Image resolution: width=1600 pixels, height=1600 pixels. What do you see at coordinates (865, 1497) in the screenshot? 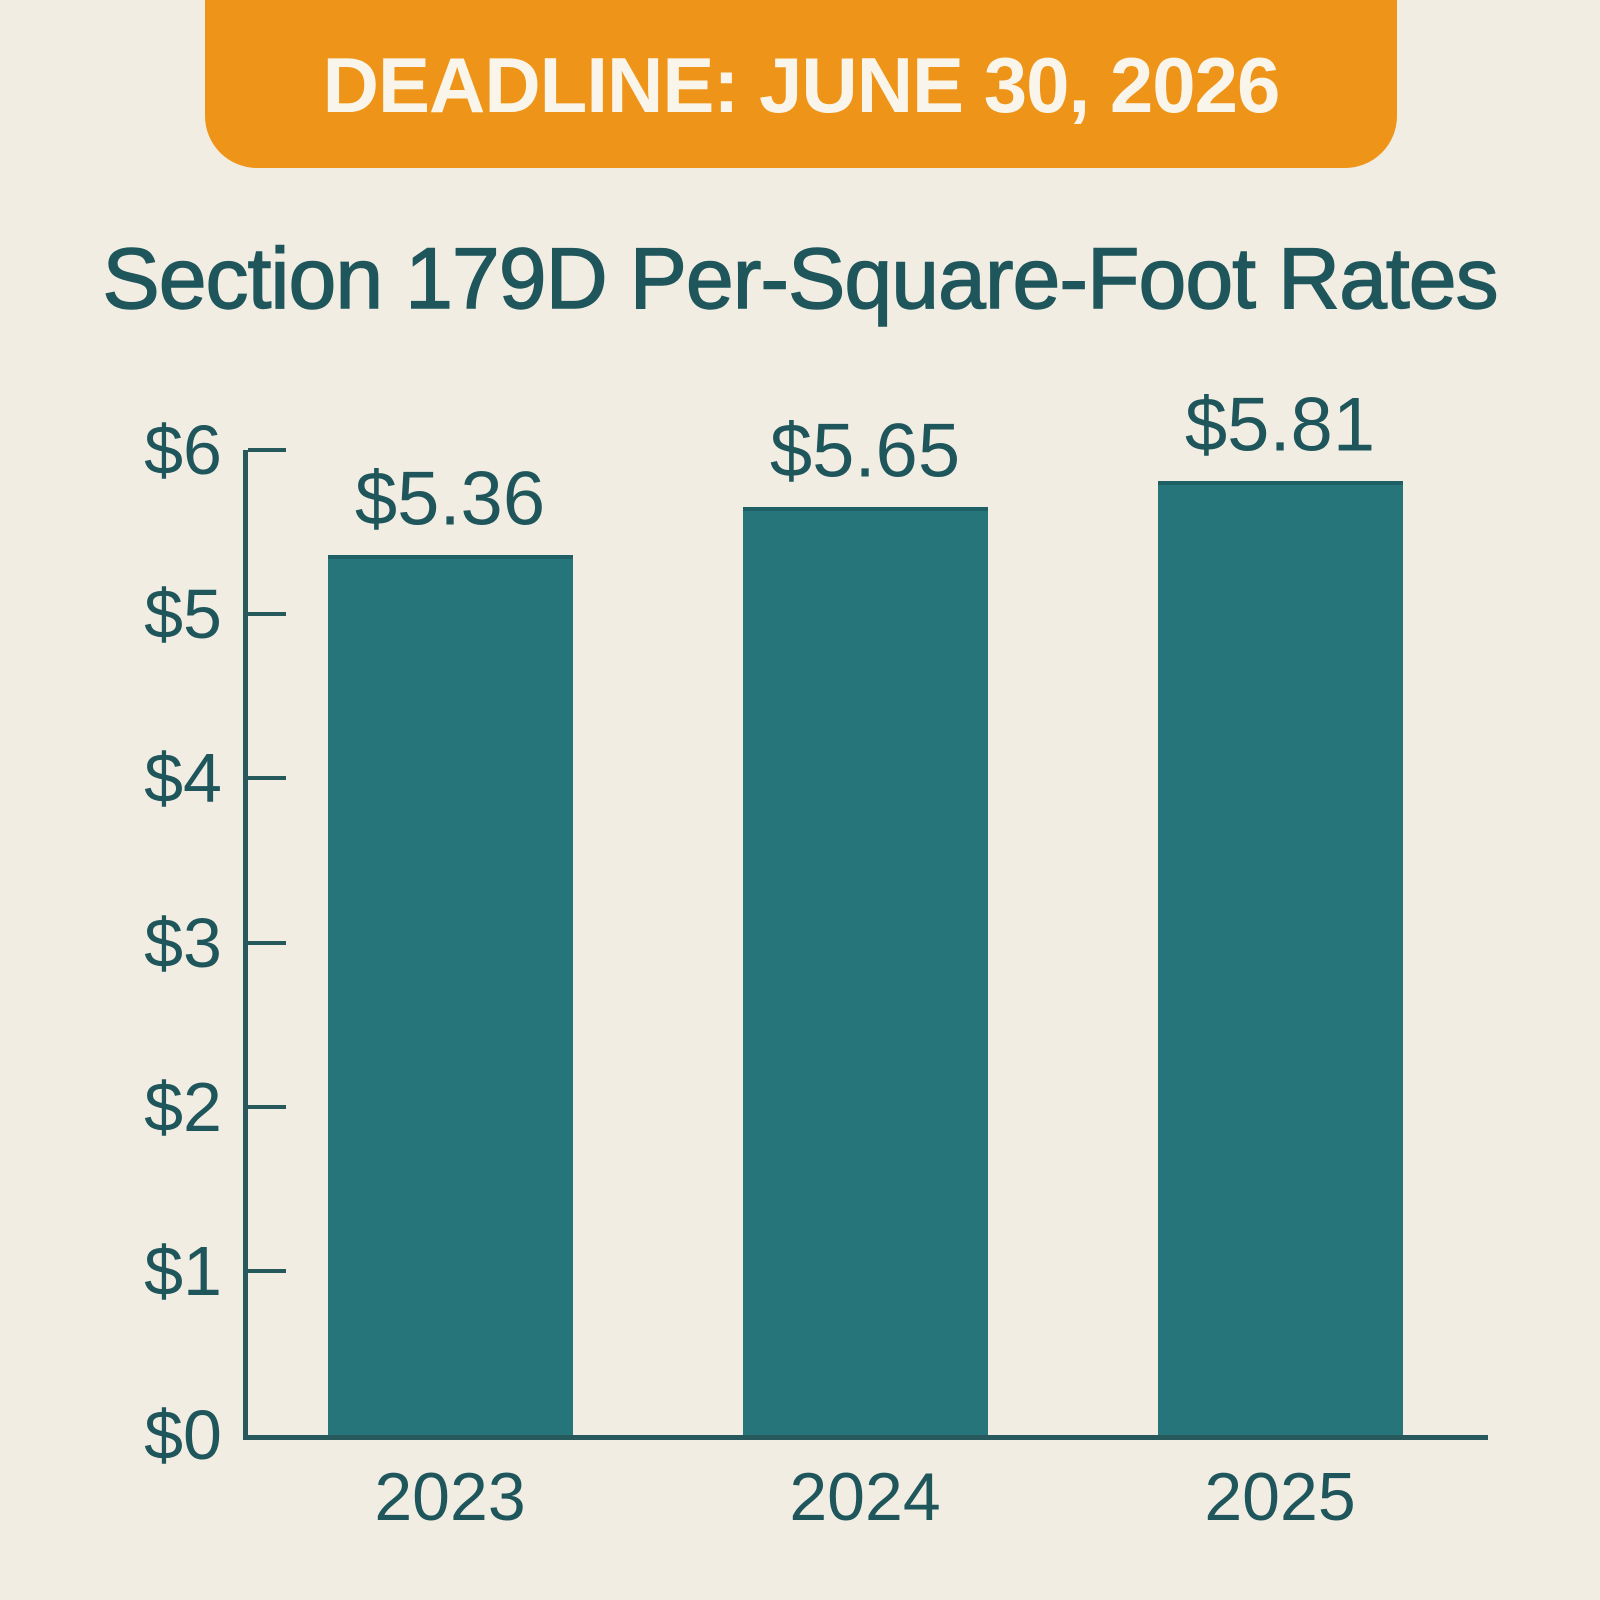
I see `x-tick-label: 2024` at bounding box center [865, 1497].